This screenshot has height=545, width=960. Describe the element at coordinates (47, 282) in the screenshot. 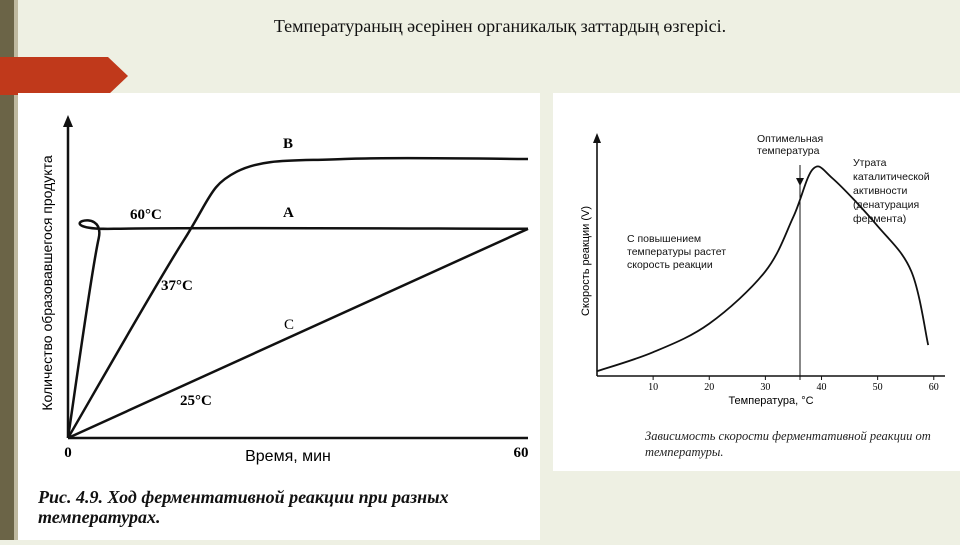

I see `y-axis-label: Количество образовавшегося продукта` at that location.